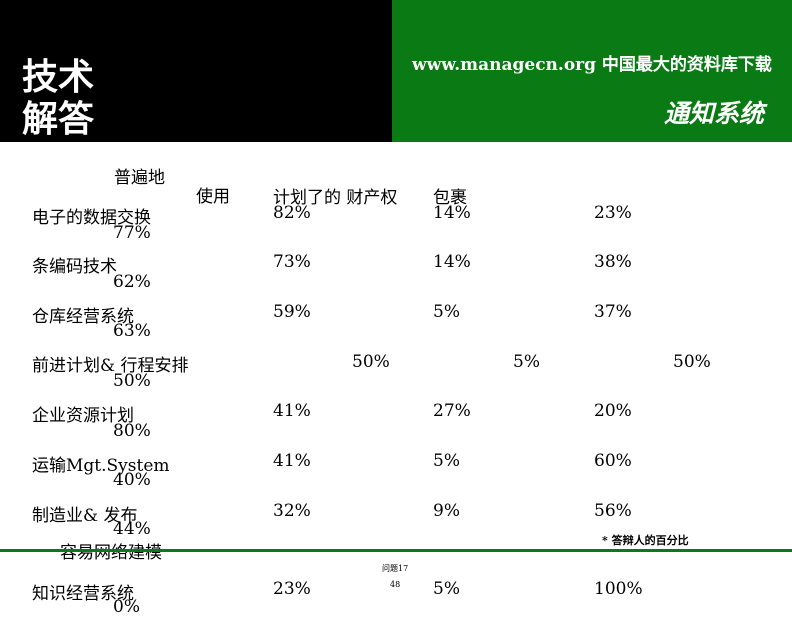 Image resolution: width=792 pixels, height=617 pixels. Describe the element at coordinates (446, 511) in the screenshot. I see `row-value: 9%` at that location.